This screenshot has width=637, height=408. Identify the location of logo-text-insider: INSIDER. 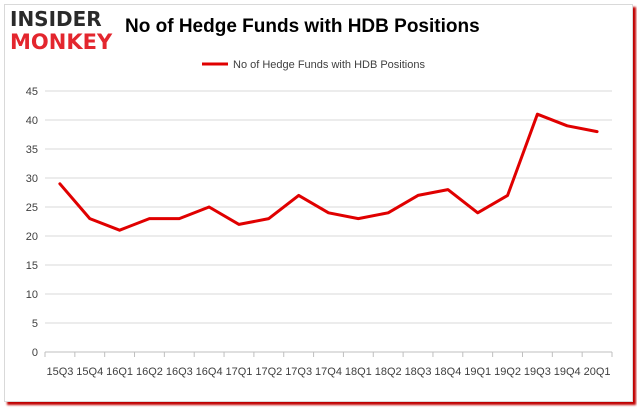
(56, 19).